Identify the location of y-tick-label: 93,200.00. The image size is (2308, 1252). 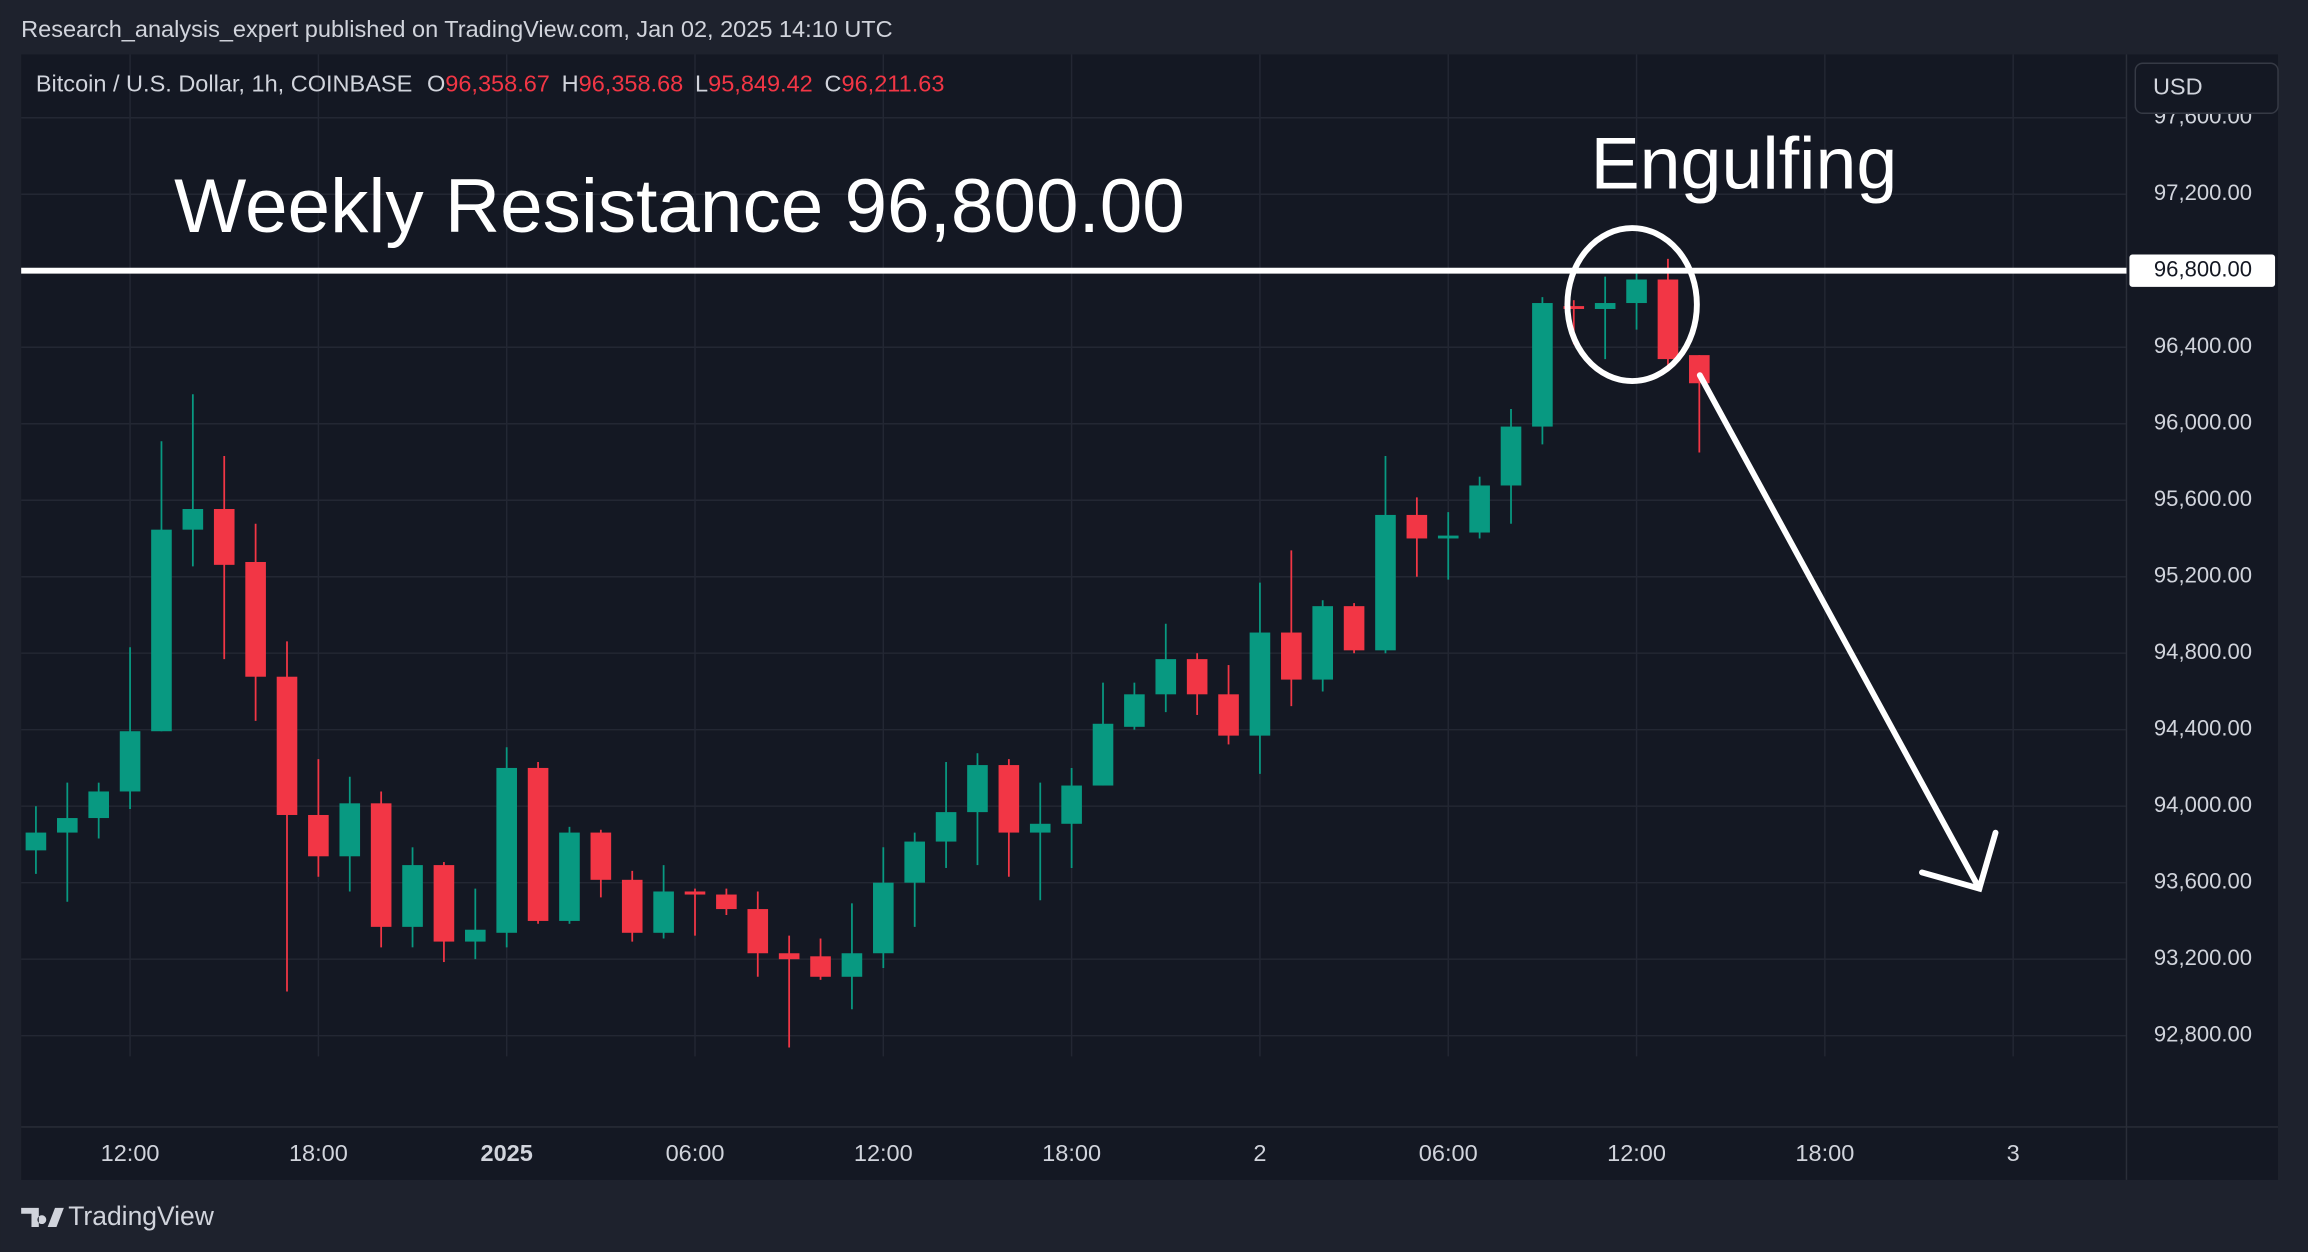
(2203, 957).